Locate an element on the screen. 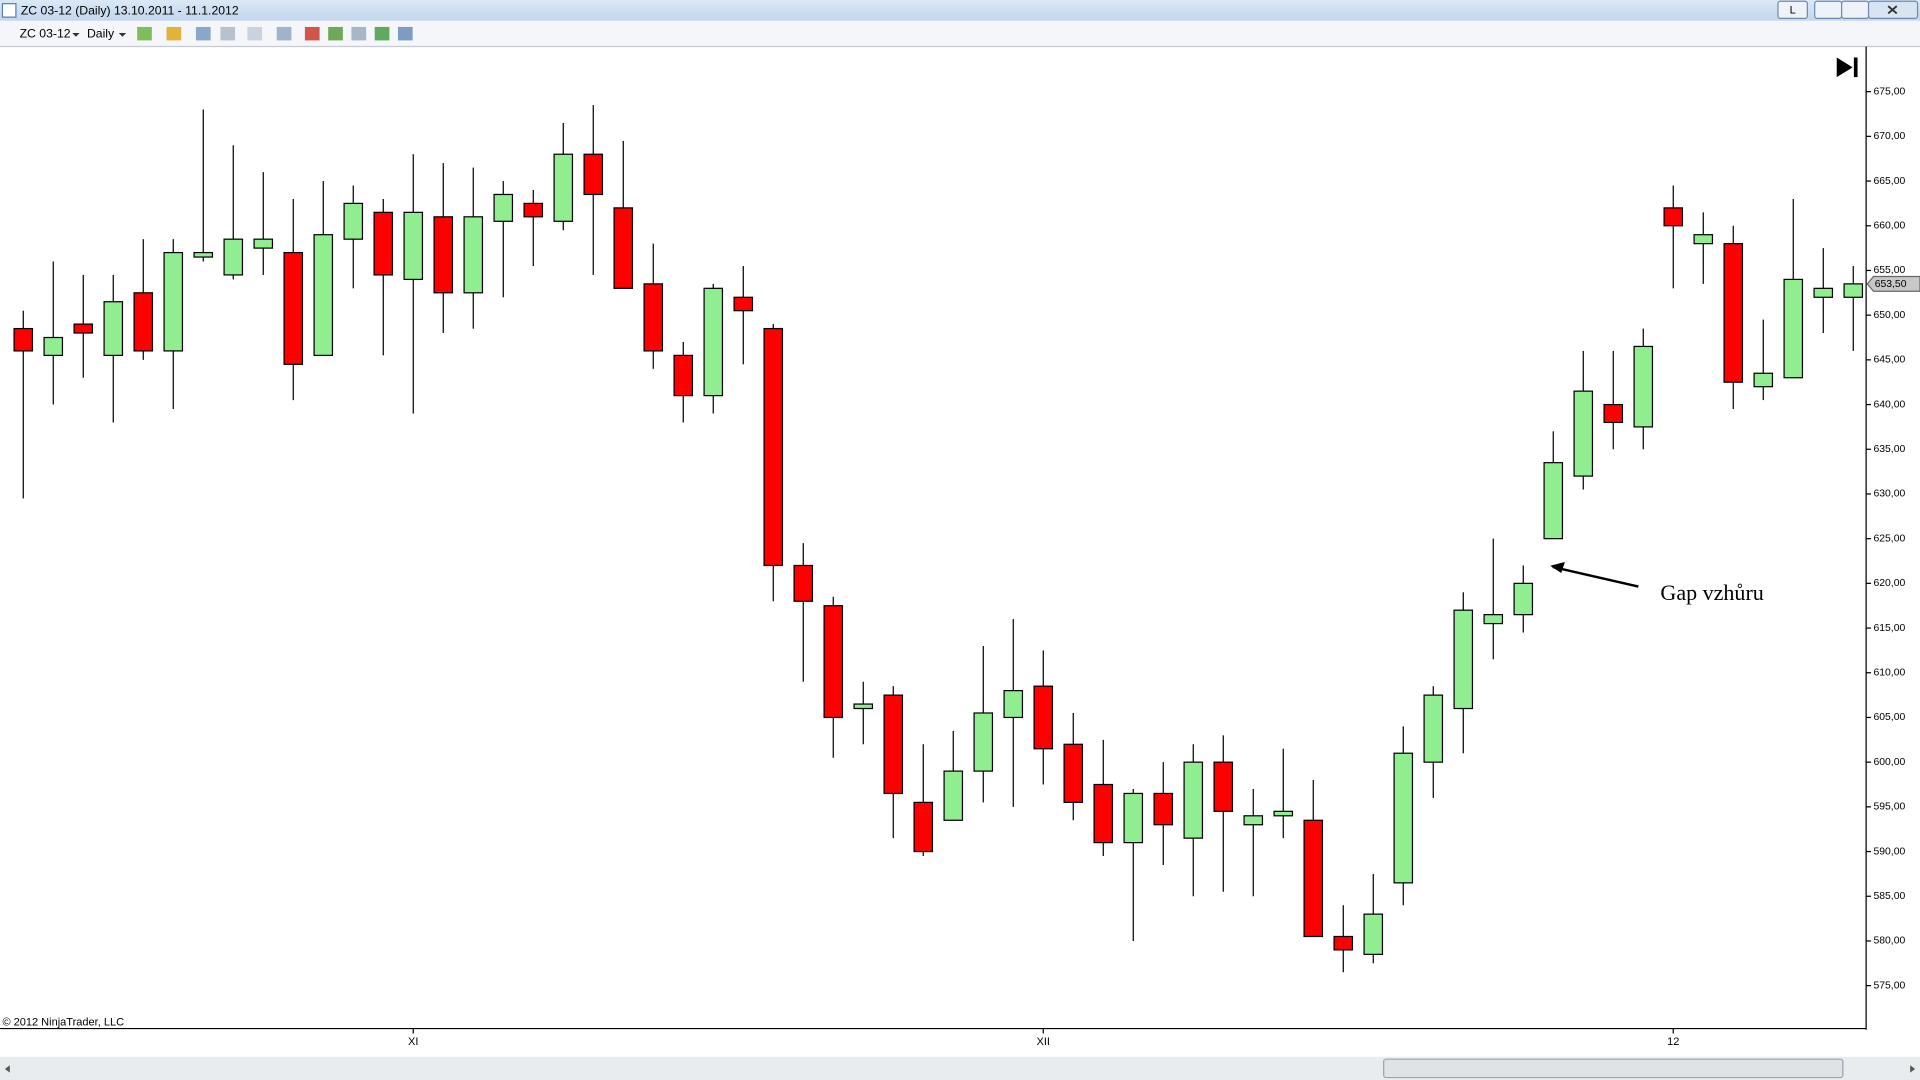  trade-icon is located at coordinates (335, 33).